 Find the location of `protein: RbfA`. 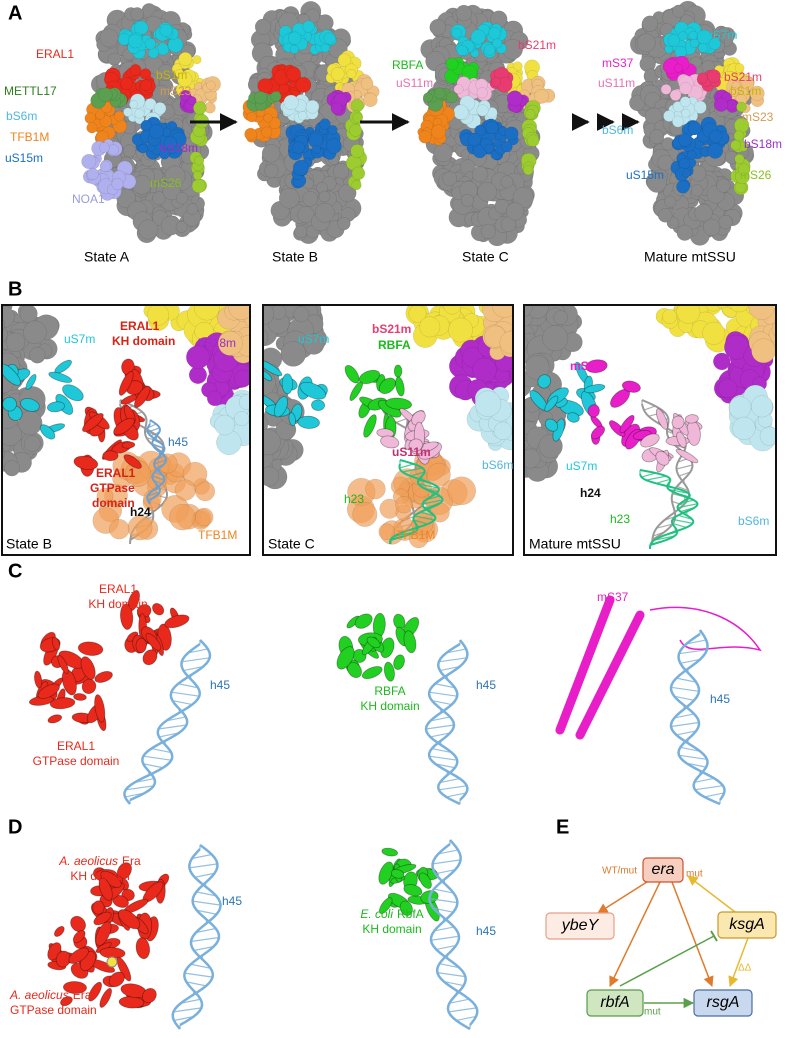

protein: RbfA is located at coordinates (410, 914).